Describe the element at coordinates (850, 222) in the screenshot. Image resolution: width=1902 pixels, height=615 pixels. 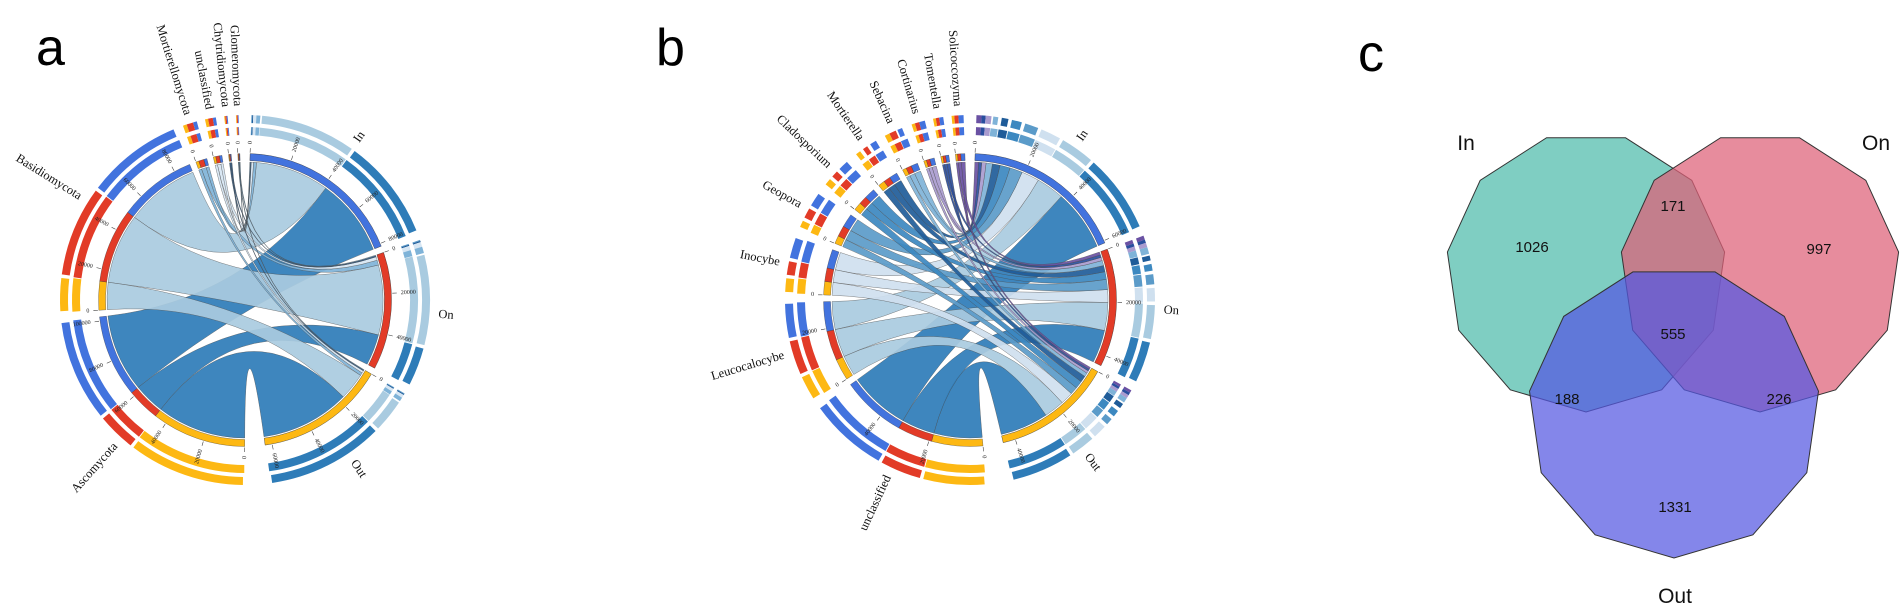
I see `rim-geopora` at that location.